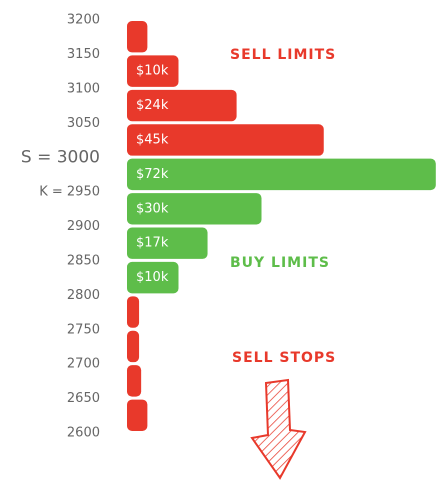  I want to click on value-label: $30k, so click(152, 208).